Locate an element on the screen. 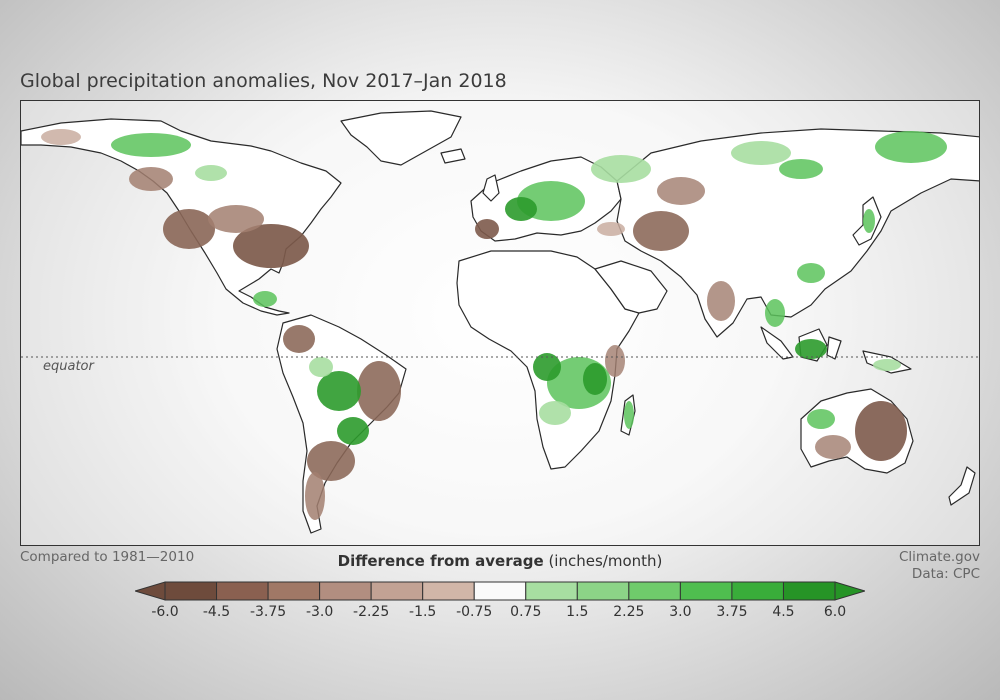  dry-anomaly-us-southwest is located at coordinates (189, 229).